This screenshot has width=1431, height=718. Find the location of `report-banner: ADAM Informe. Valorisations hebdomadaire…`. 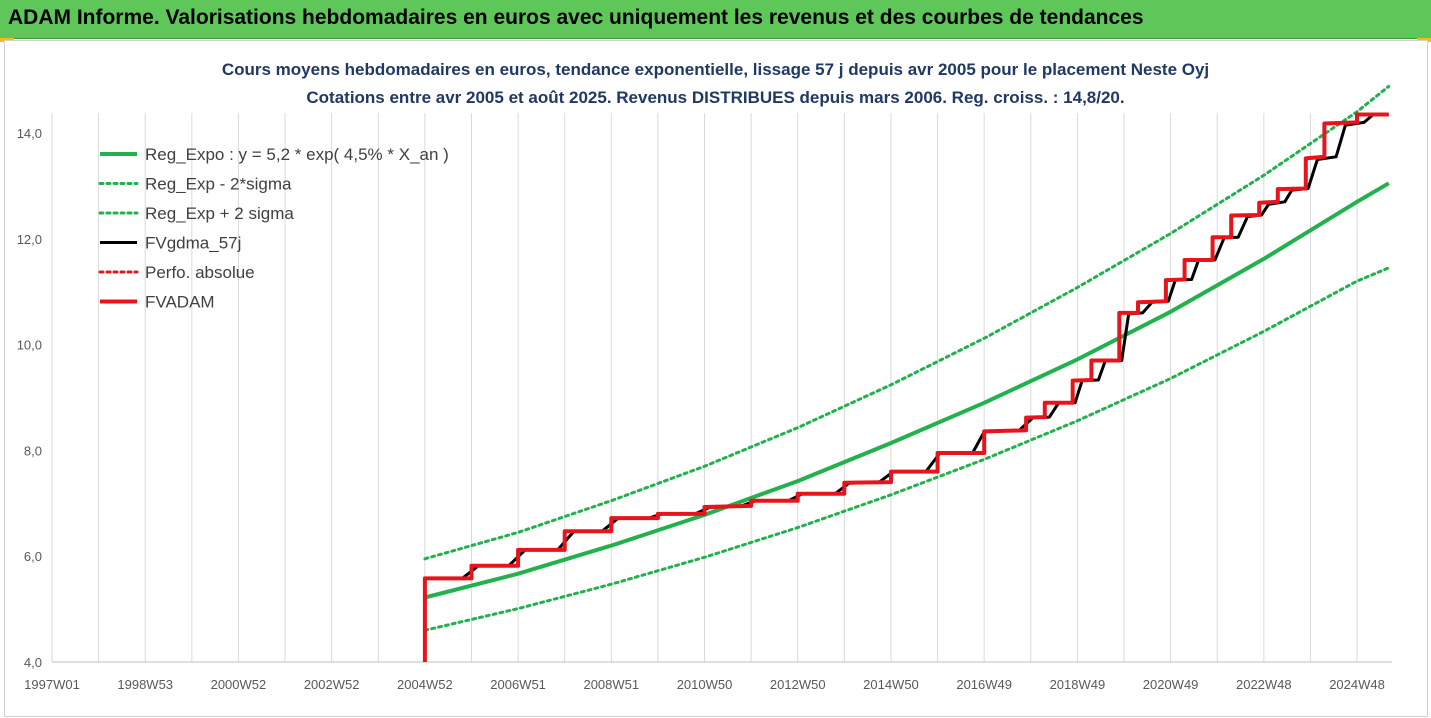

report-banner: ADAM Informe. Valorisations hebdomadaire… is located at coordinates (715, 19).